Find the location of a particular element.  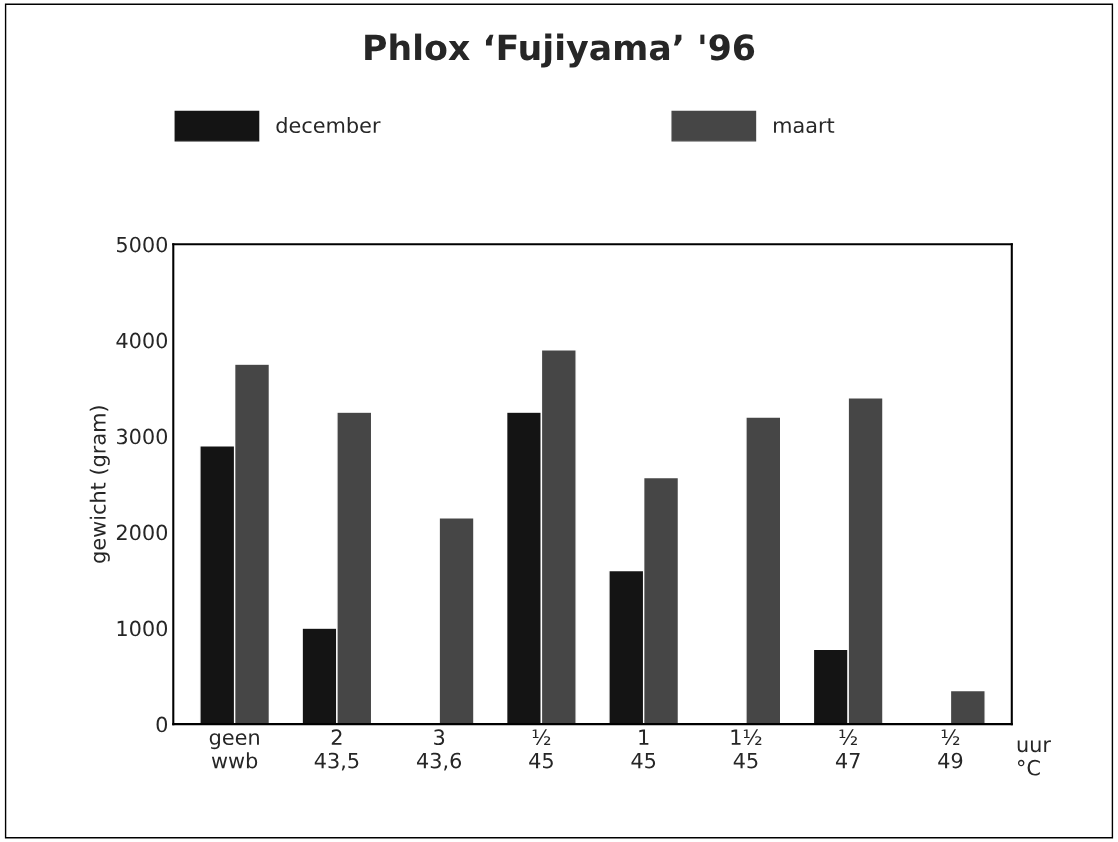

x-tick-label: 2 43,5 is located at coordinates (336, 750).